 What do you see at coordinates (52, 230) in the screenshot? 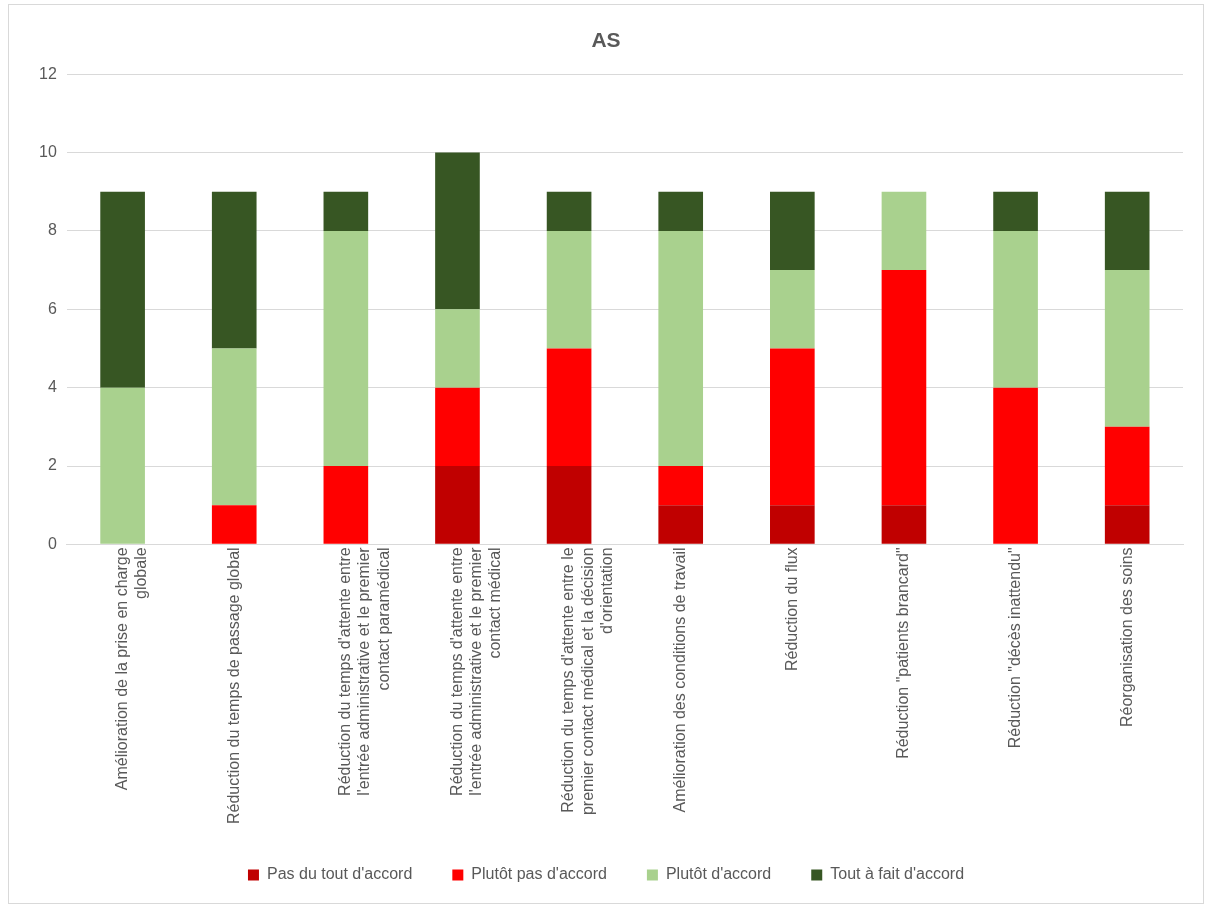
I see `y-tick-label: 8` at bounding box center [52, 230].